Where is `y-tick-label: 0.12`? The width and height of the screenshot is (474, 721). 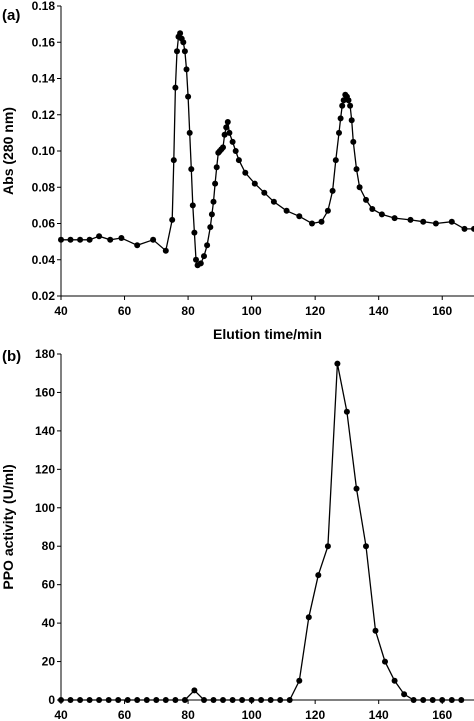
y-tick-label: 0.12 is located at coordinates (44, 115).